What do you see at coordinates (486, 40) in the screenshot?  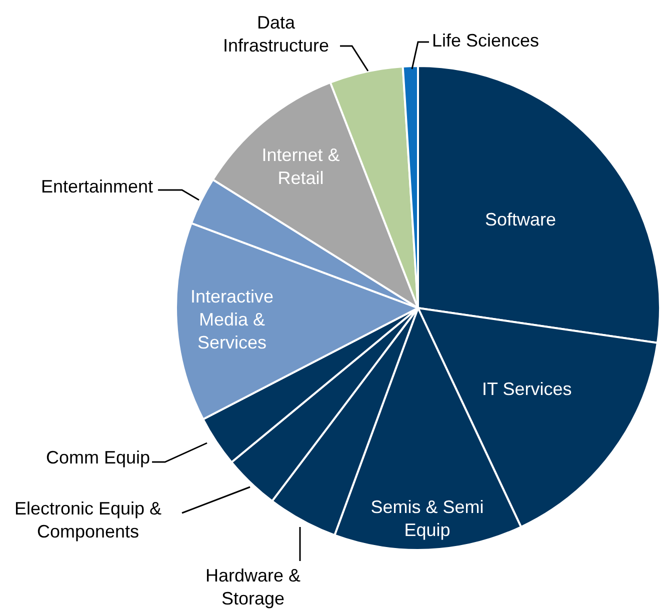 I see `slice-label: Life Sciences` at bounding box center [486, 40].